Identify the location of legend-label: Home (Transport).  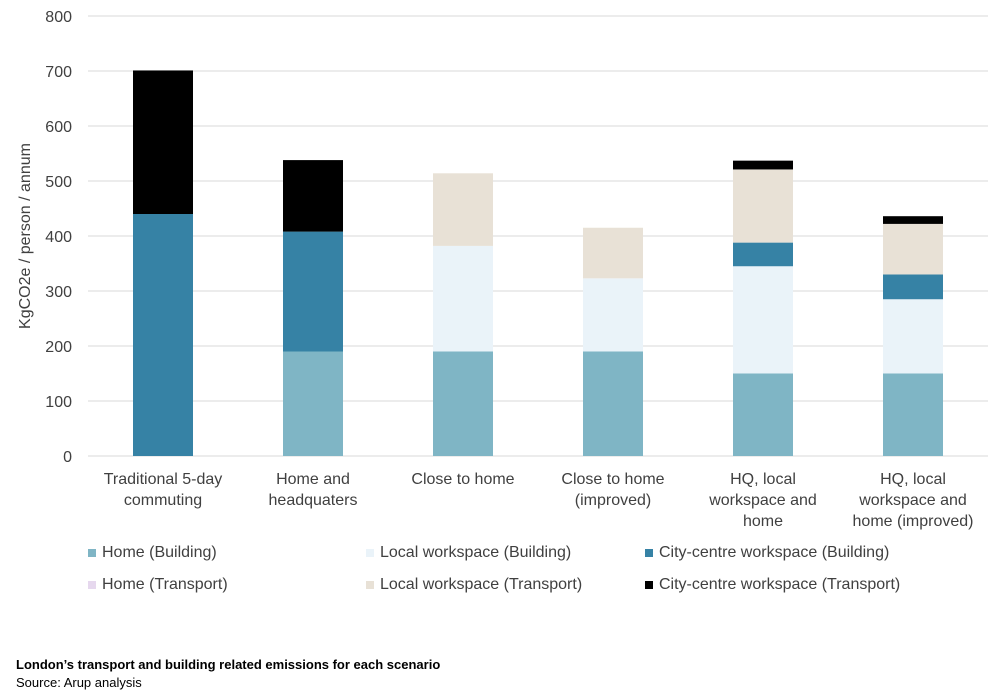
(165, 584).